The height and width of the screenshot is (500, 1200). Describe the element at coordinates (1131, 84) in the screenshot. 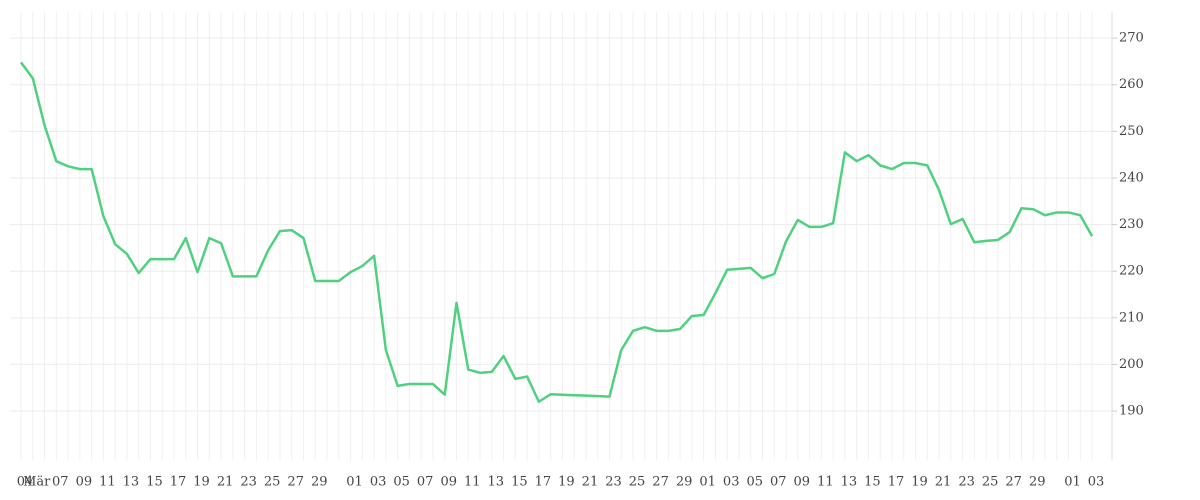

I see `y-tick-label: 260` at that location.